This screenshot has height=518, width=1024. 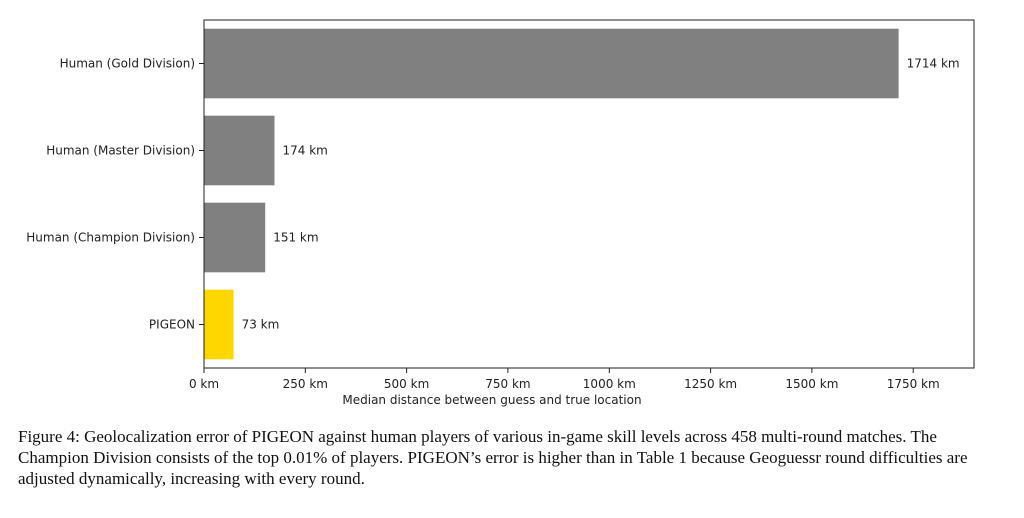 I want to click on x-tick-label: 1750 km, so click(x=913, y=384).